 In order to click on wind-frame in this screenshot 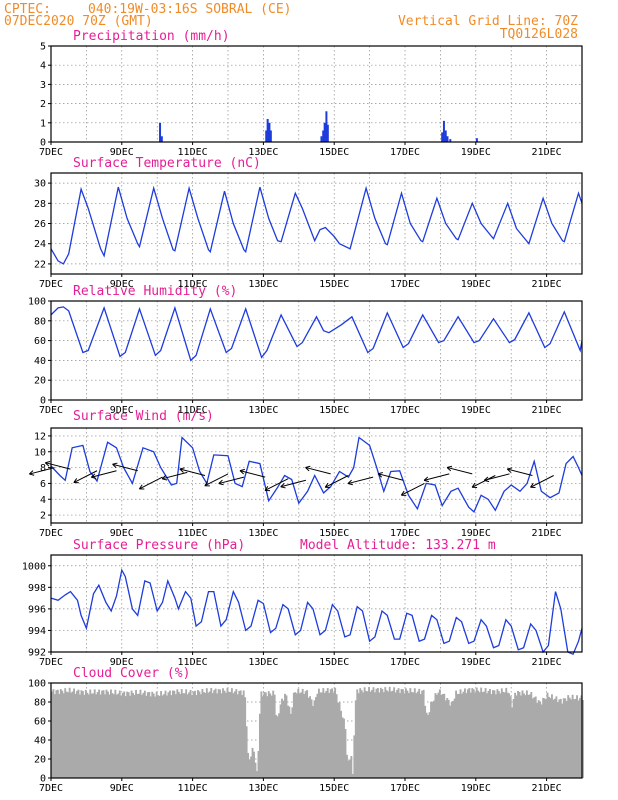, I will do `click(316, 475)`.